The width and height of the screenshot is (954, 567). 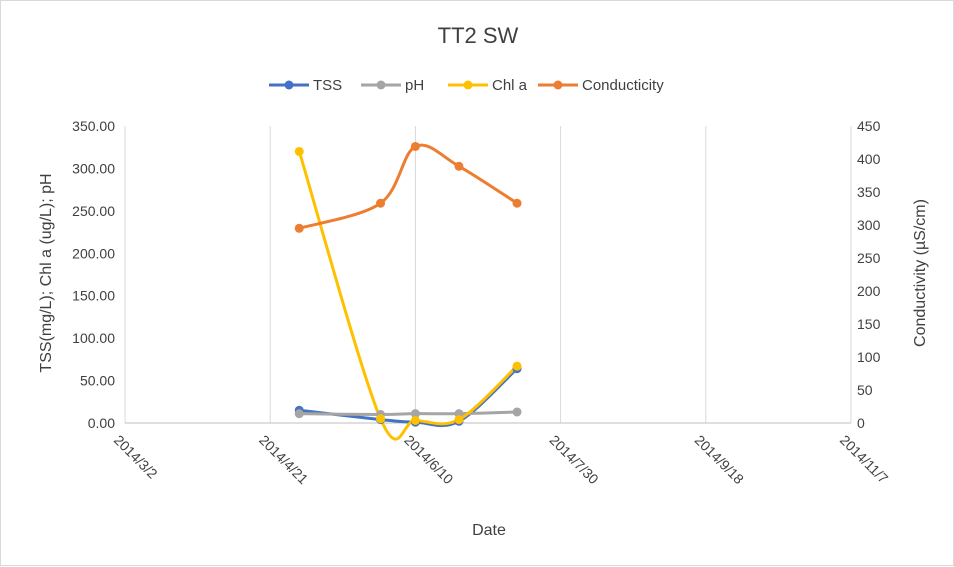 What do you see at coordinates (478, 35) in the screenshot?
I see `chart-title: TT2 SW` at bounding box center [478, 35].